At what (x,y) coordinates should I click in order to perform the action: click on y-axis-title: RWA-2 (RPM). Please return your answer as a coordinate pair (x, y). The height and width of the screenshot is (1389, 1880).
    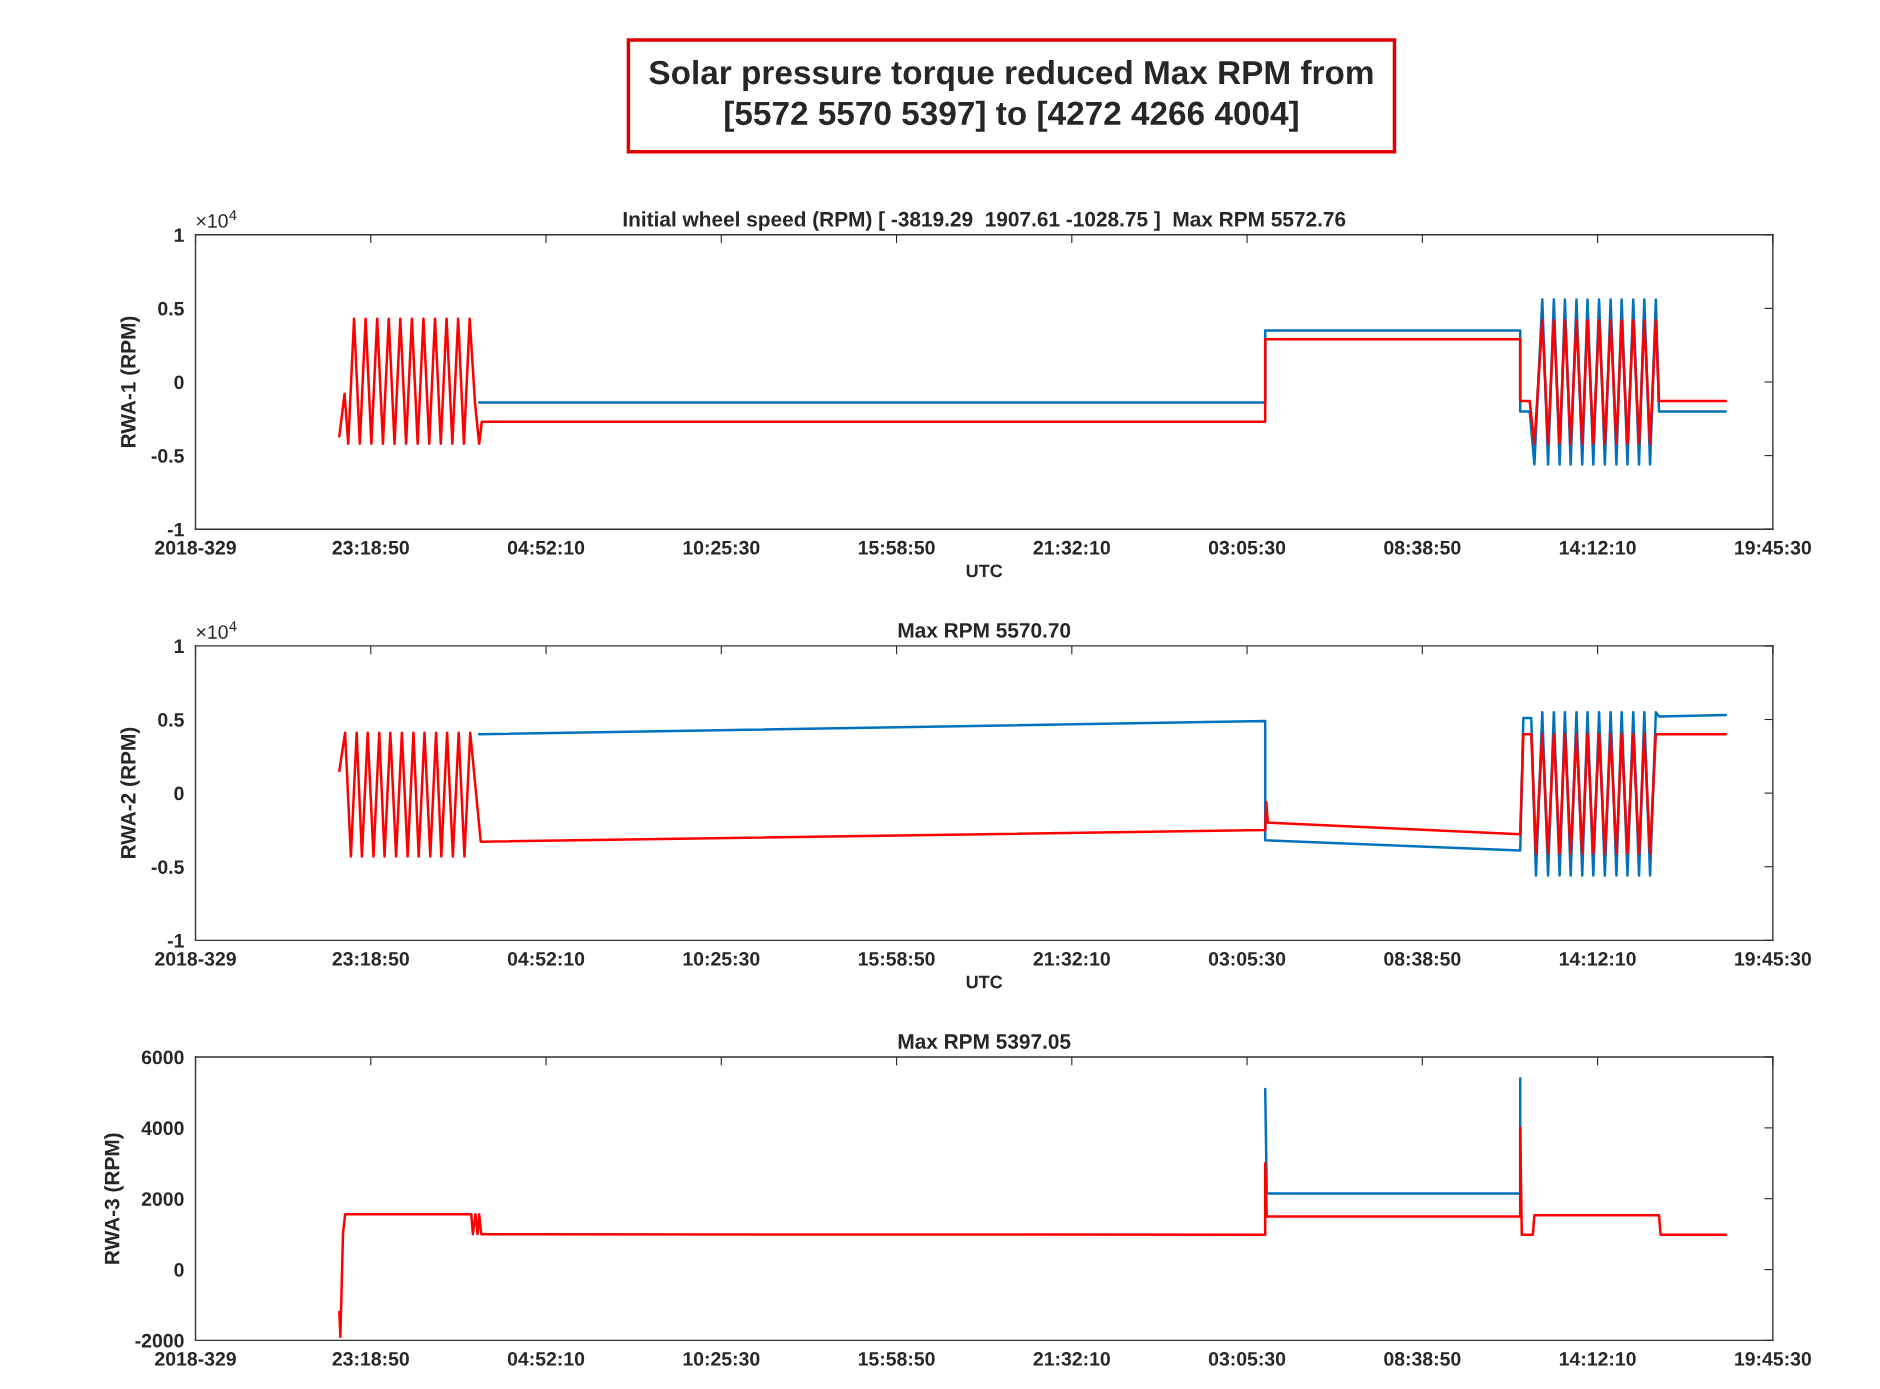
    Looking at the image, I should click on (130, 793).